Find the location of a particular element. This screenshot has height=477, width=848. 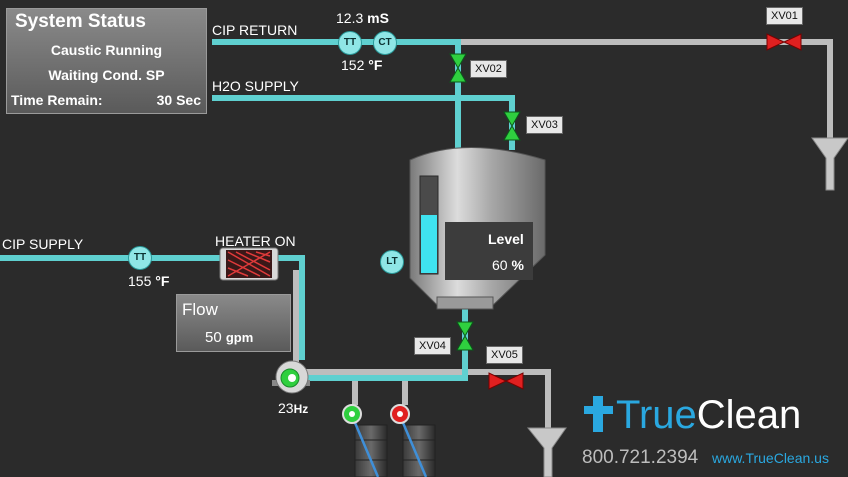

level-title: Level is located at coordinates (506, 239).